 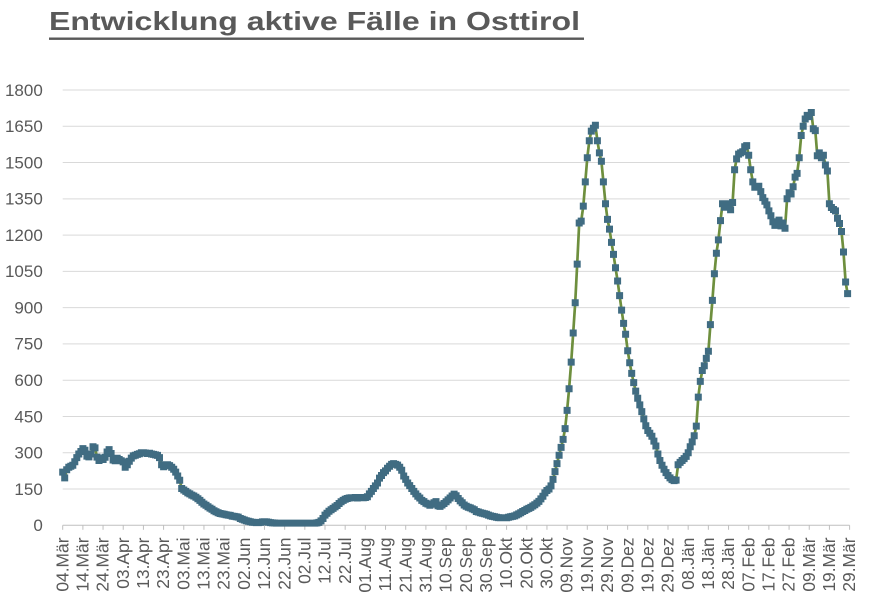 I want to click on svg-text: 08.Jän, so click(x=688, y=564).